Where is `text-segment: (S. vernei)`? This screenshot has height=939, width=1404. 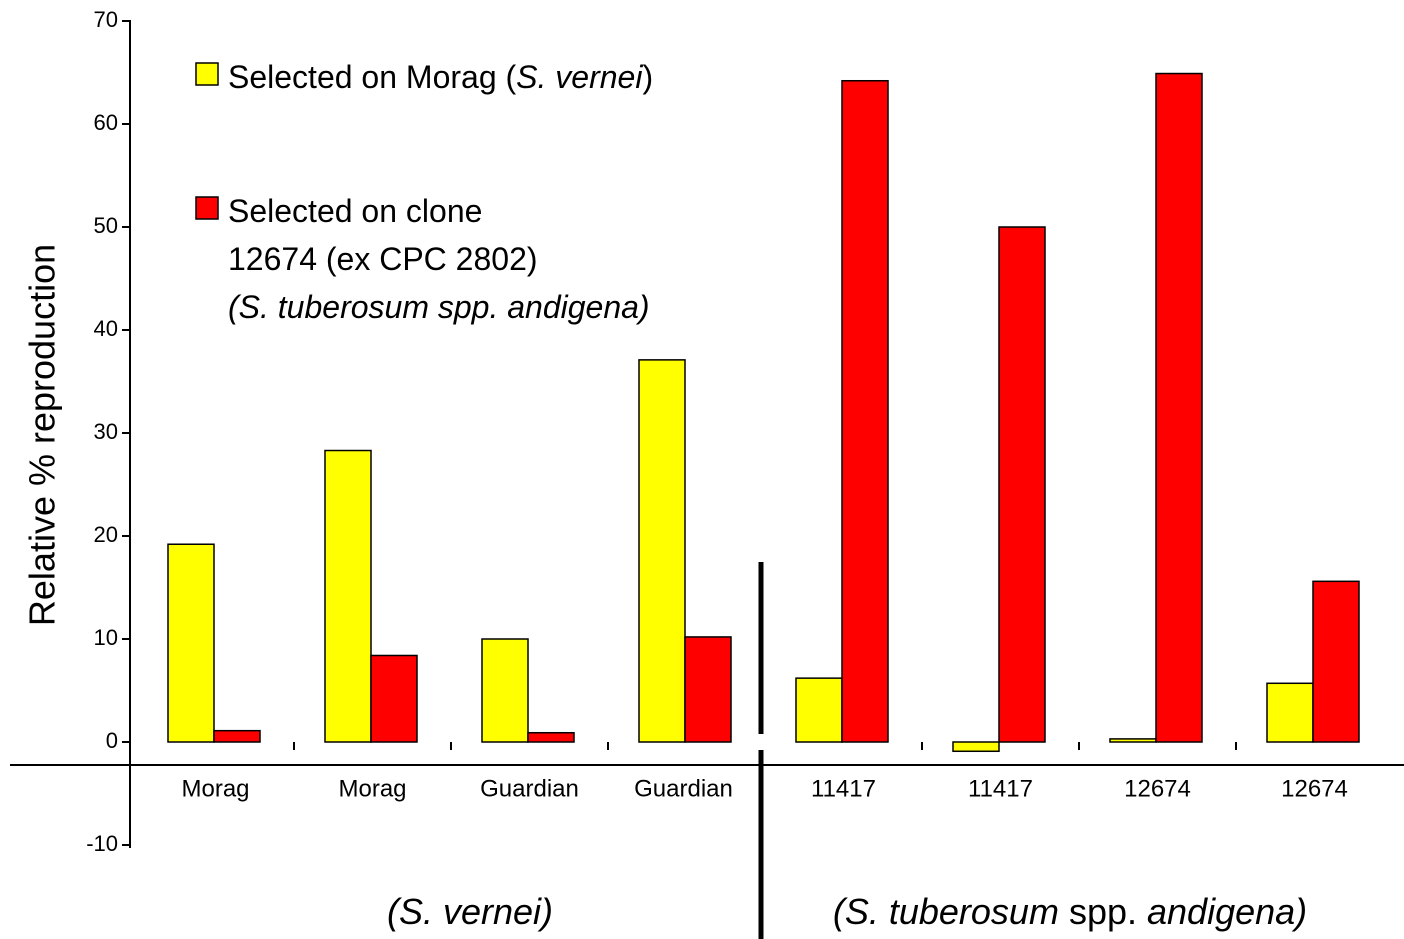 text-segment: (S. vernei) is located at coordinates (470, 911).